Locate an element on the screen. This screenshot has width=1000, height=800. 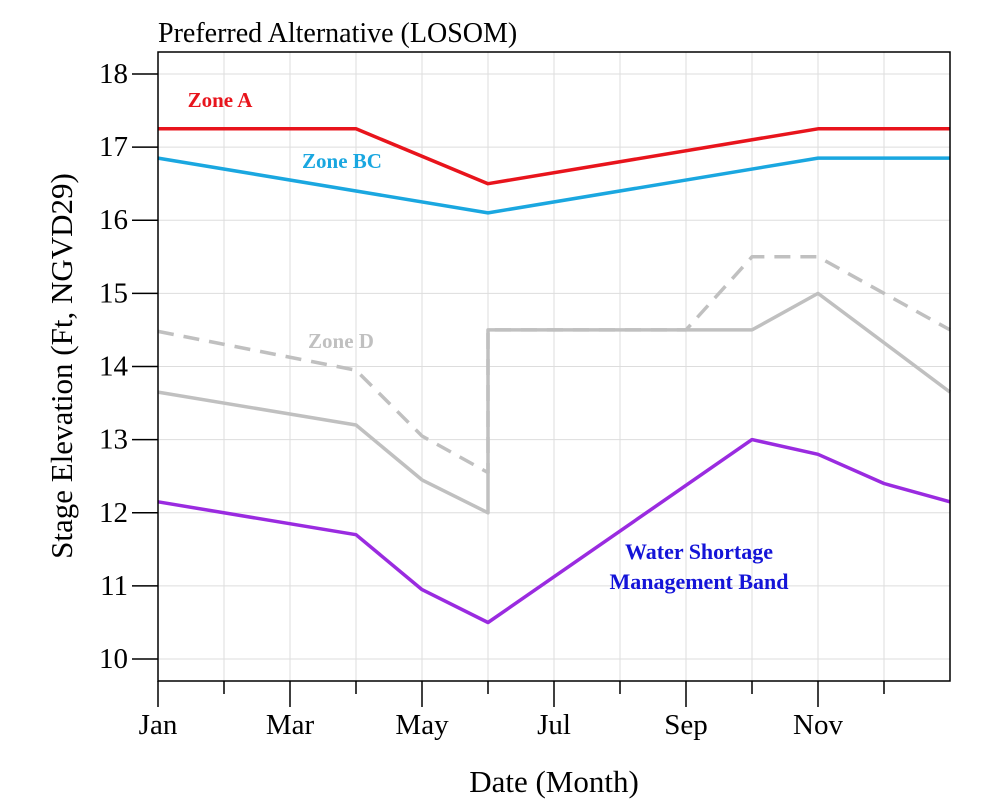
y-axis: 10 11 12 13 14 15 16 17 18 is located at coordinates (128, 366).